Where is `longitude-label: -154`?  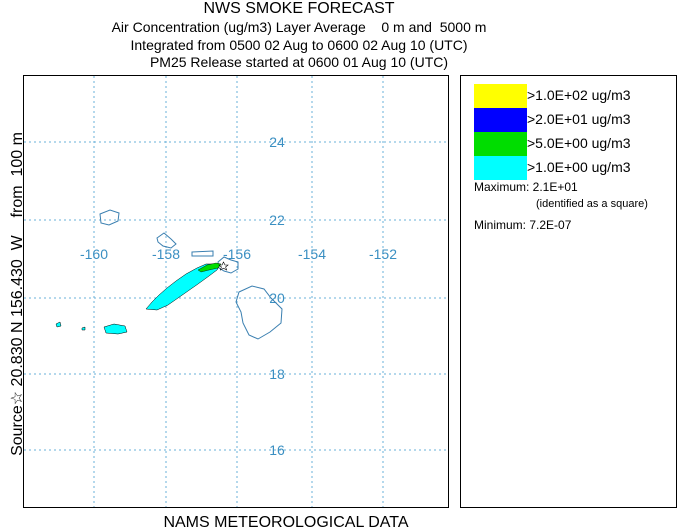
longitude-label: -154 is located at coordinates (312, 254).